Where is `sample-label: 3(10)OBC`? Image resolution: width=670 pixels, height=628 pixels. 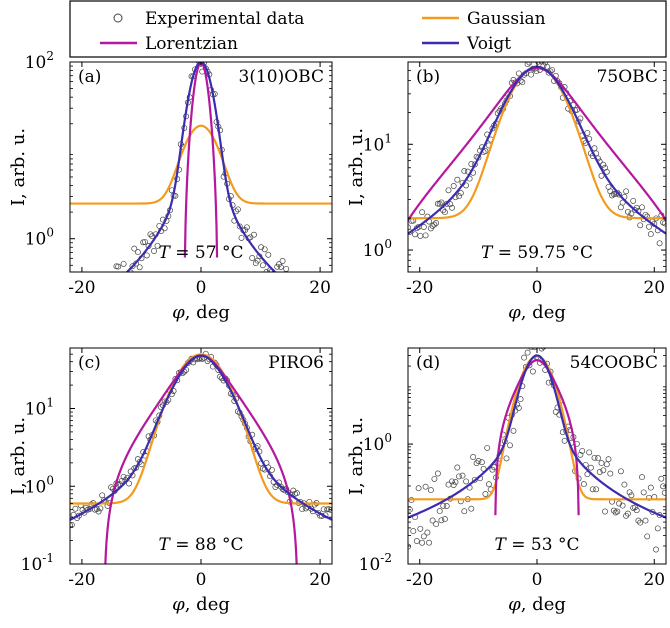 sample-label: 3(10)OBC is located at coordinates (281, 77).